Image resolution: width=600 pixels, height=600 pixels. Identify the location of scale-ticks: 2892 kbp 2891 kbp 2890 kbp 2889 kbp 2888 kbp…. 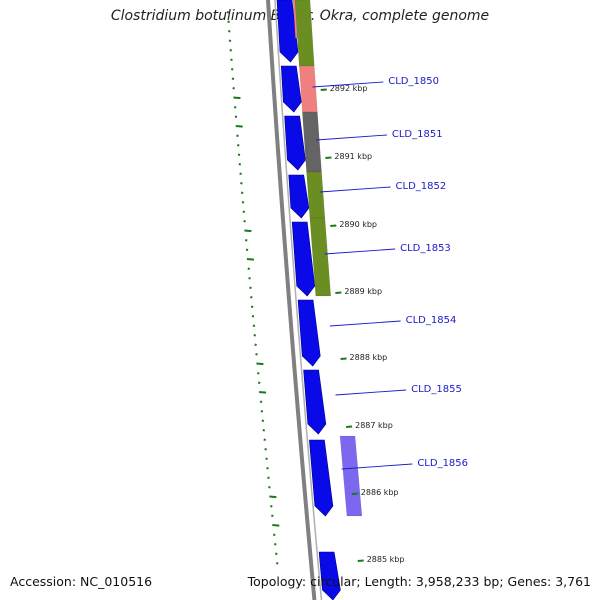
(362, 324).